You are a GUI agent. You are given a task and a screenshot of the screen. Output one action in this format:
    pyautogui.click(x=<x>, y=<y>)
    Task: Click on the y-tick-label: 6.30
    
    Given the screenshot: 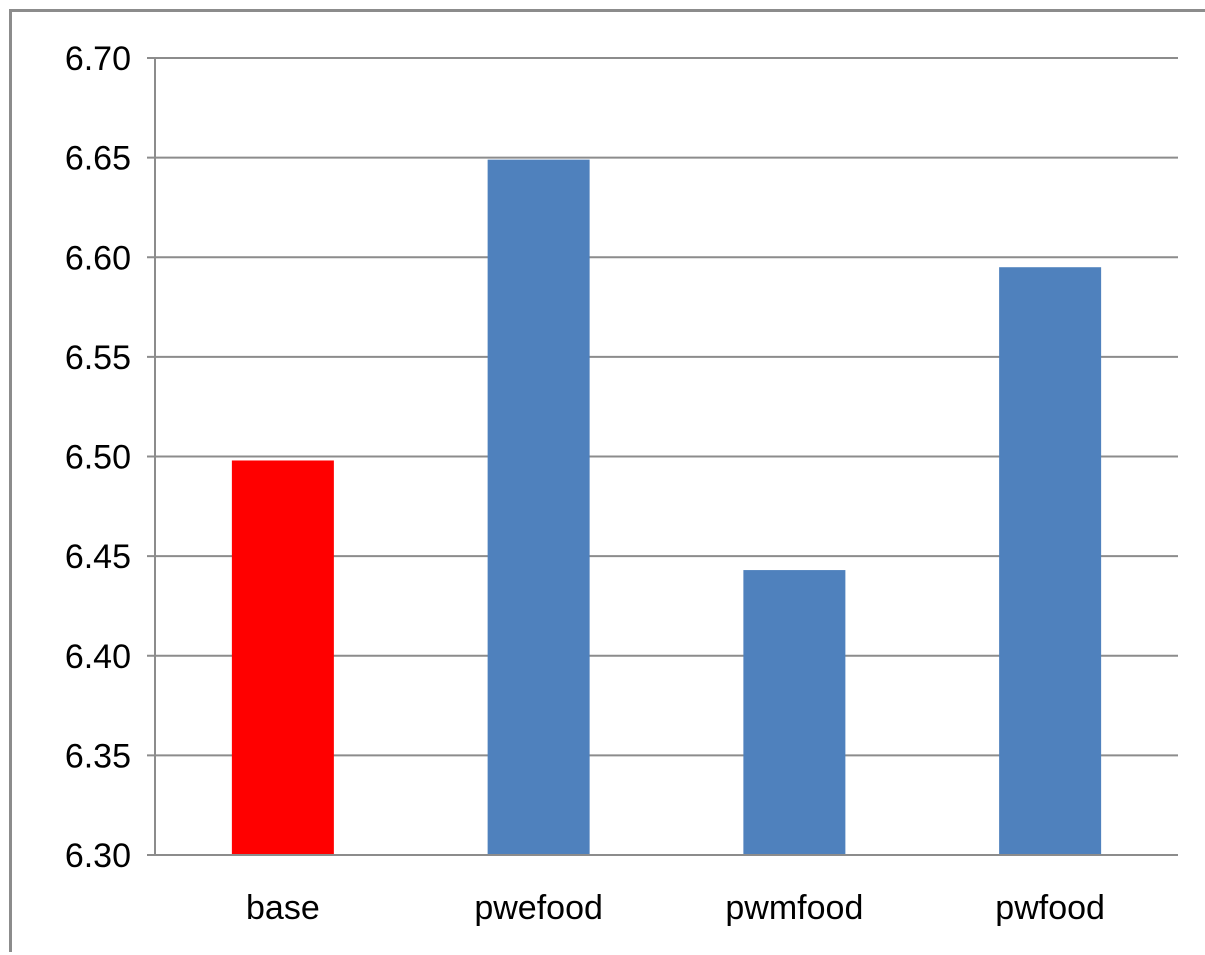 What is the action you would take?
    pyautogui.click(x=98, y=856)
    